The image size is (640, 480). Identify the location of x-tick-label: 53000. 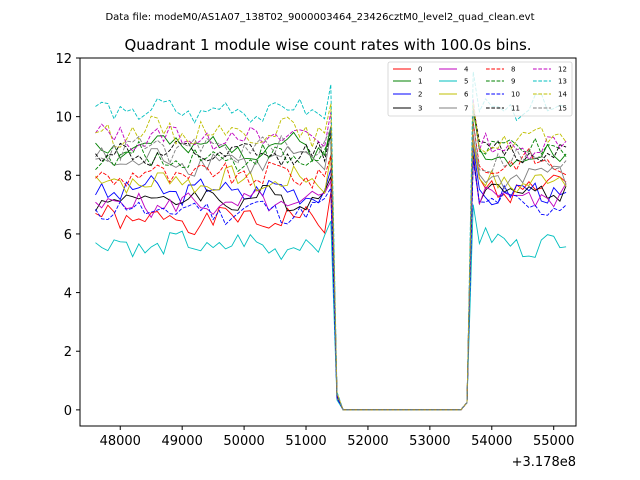
(429, 441).